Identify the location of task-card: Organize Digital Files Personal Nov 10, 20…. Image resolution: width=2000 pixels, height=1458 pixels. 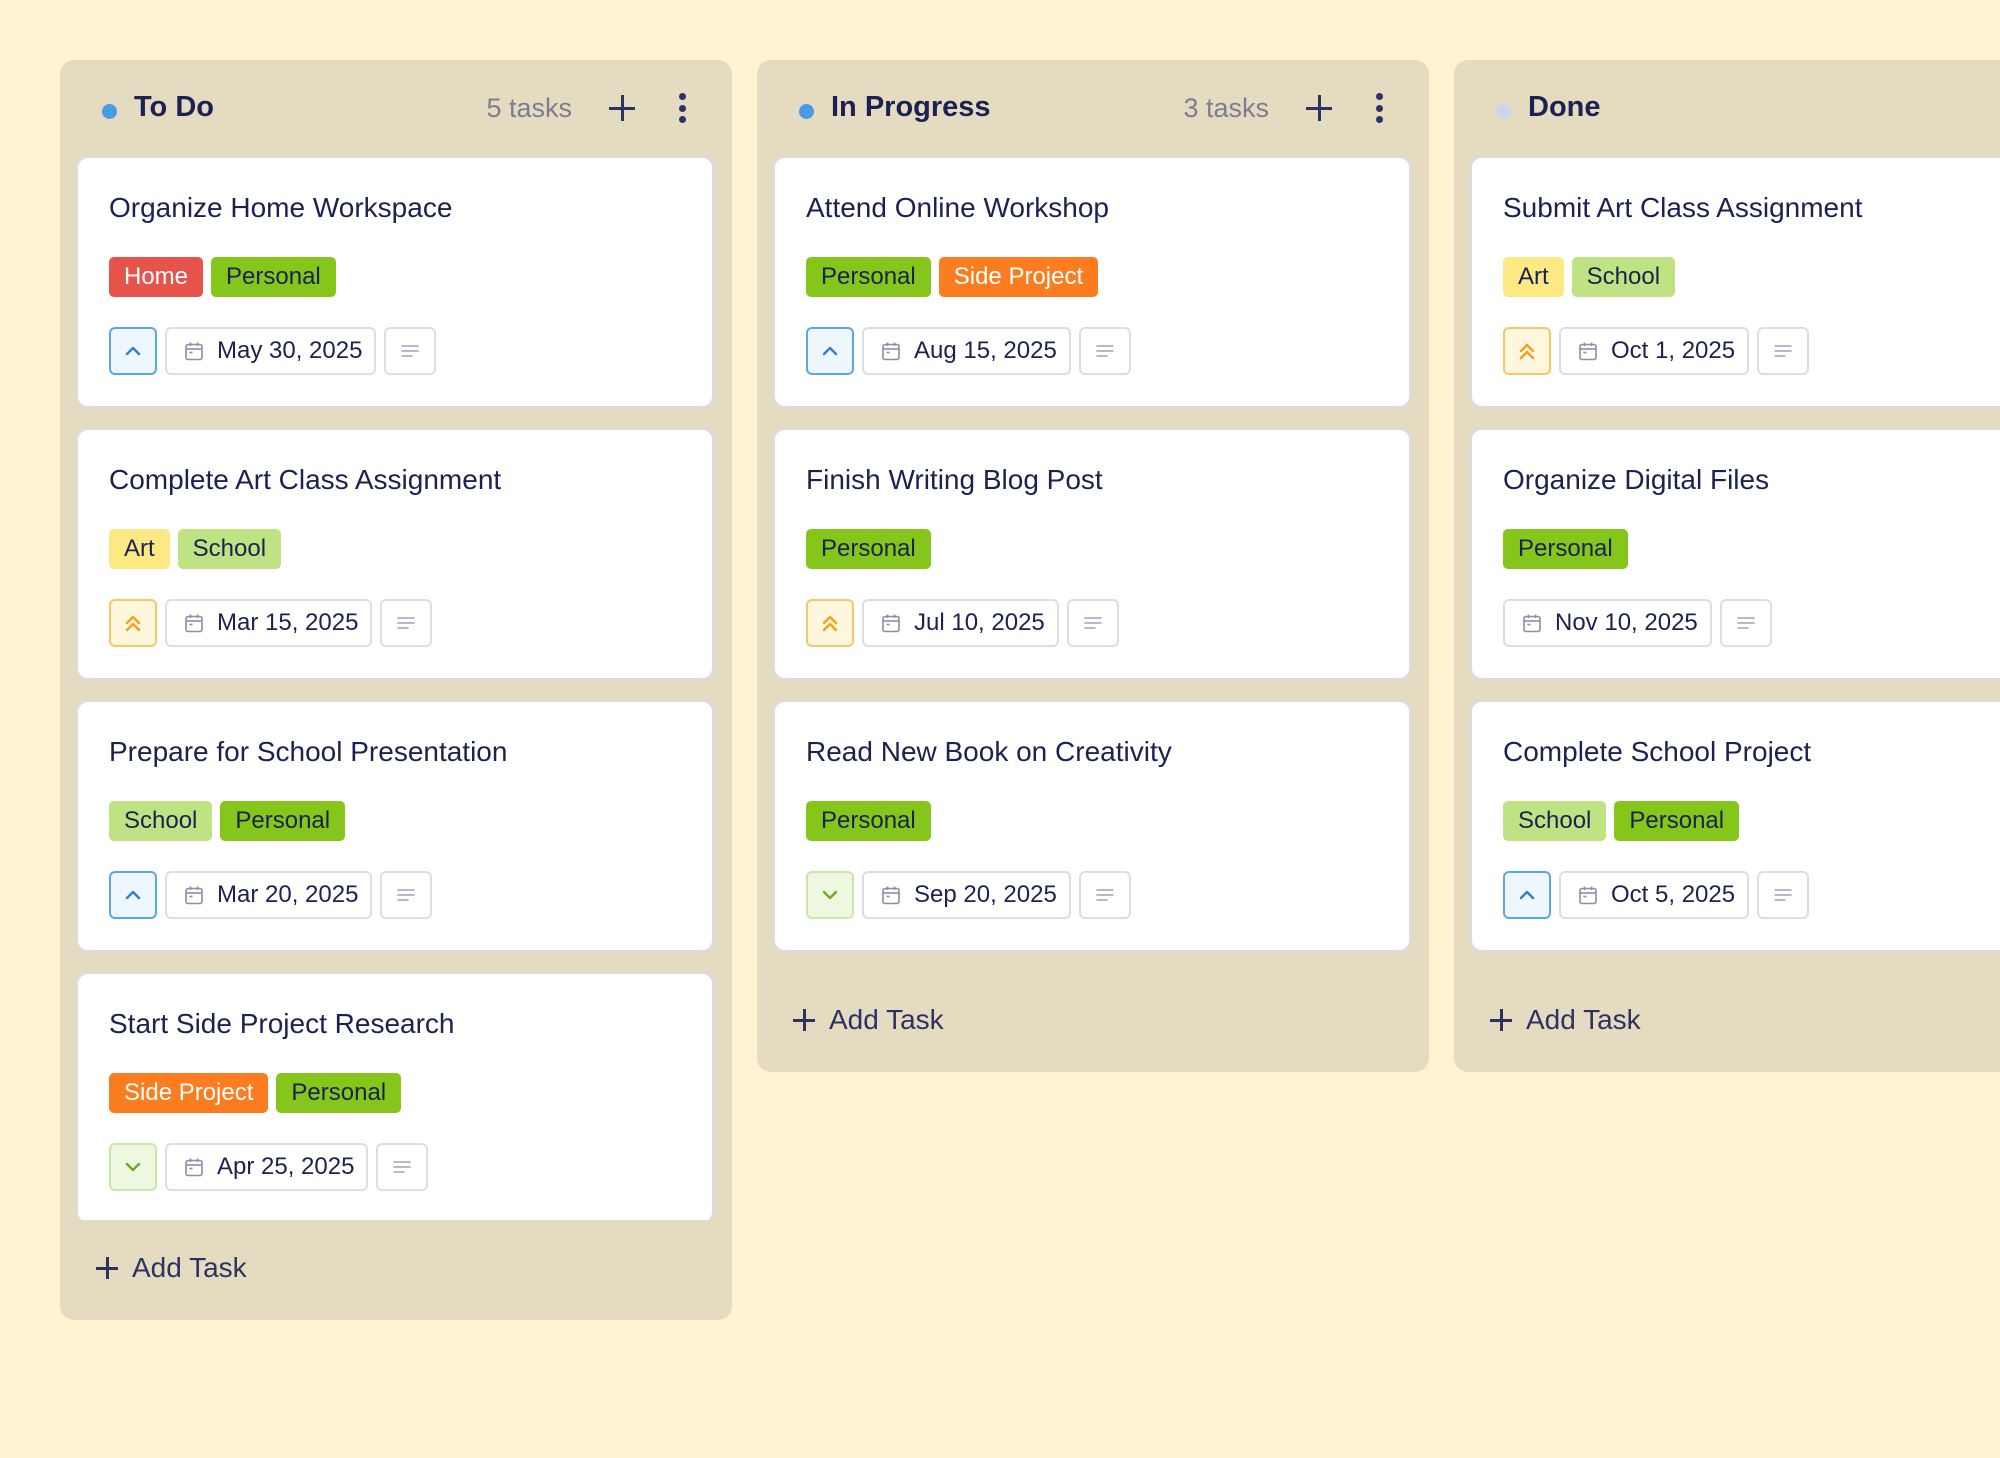
(1735, 554).